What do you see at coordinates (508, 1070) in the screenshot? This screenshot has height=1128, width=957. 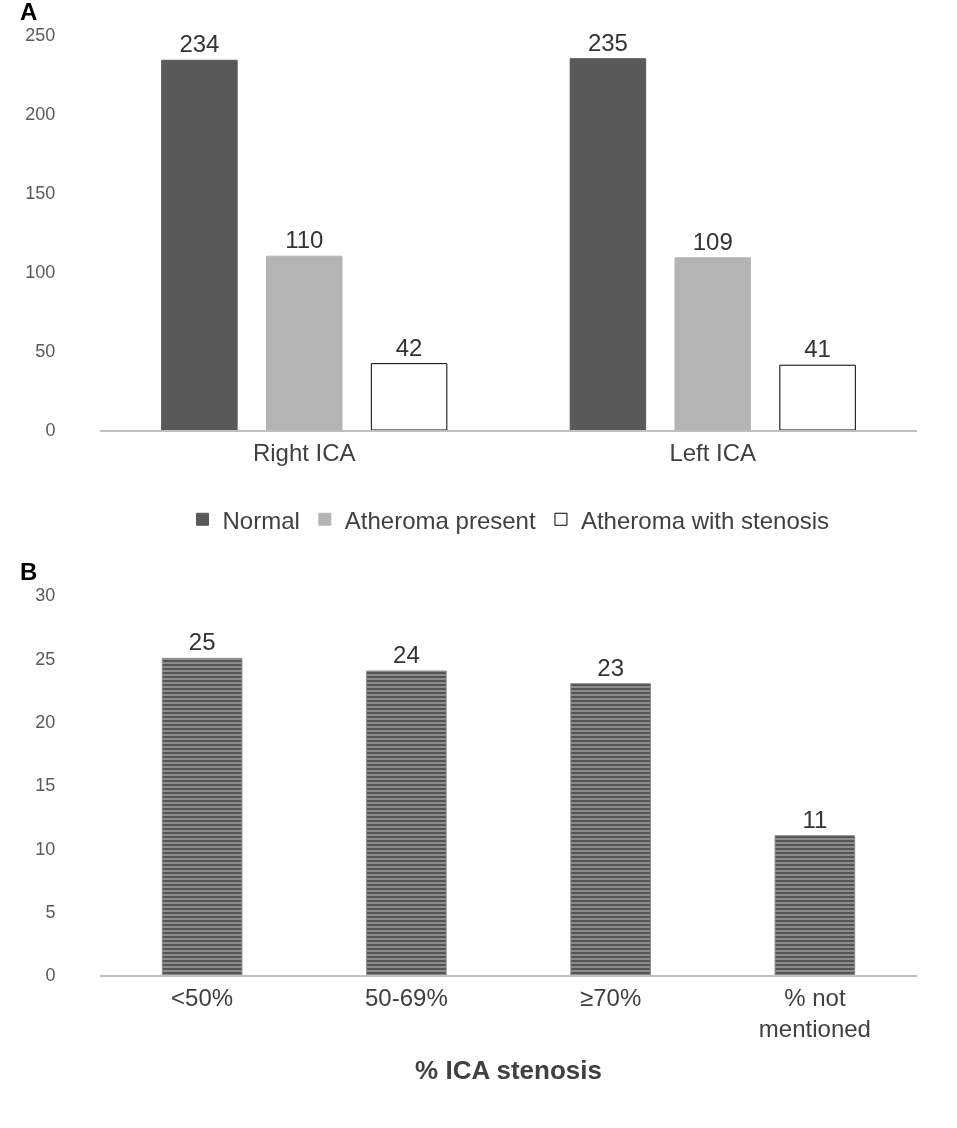 I see `x-axis-title: % ICA stenosis` at bounding box center [508, 1070].